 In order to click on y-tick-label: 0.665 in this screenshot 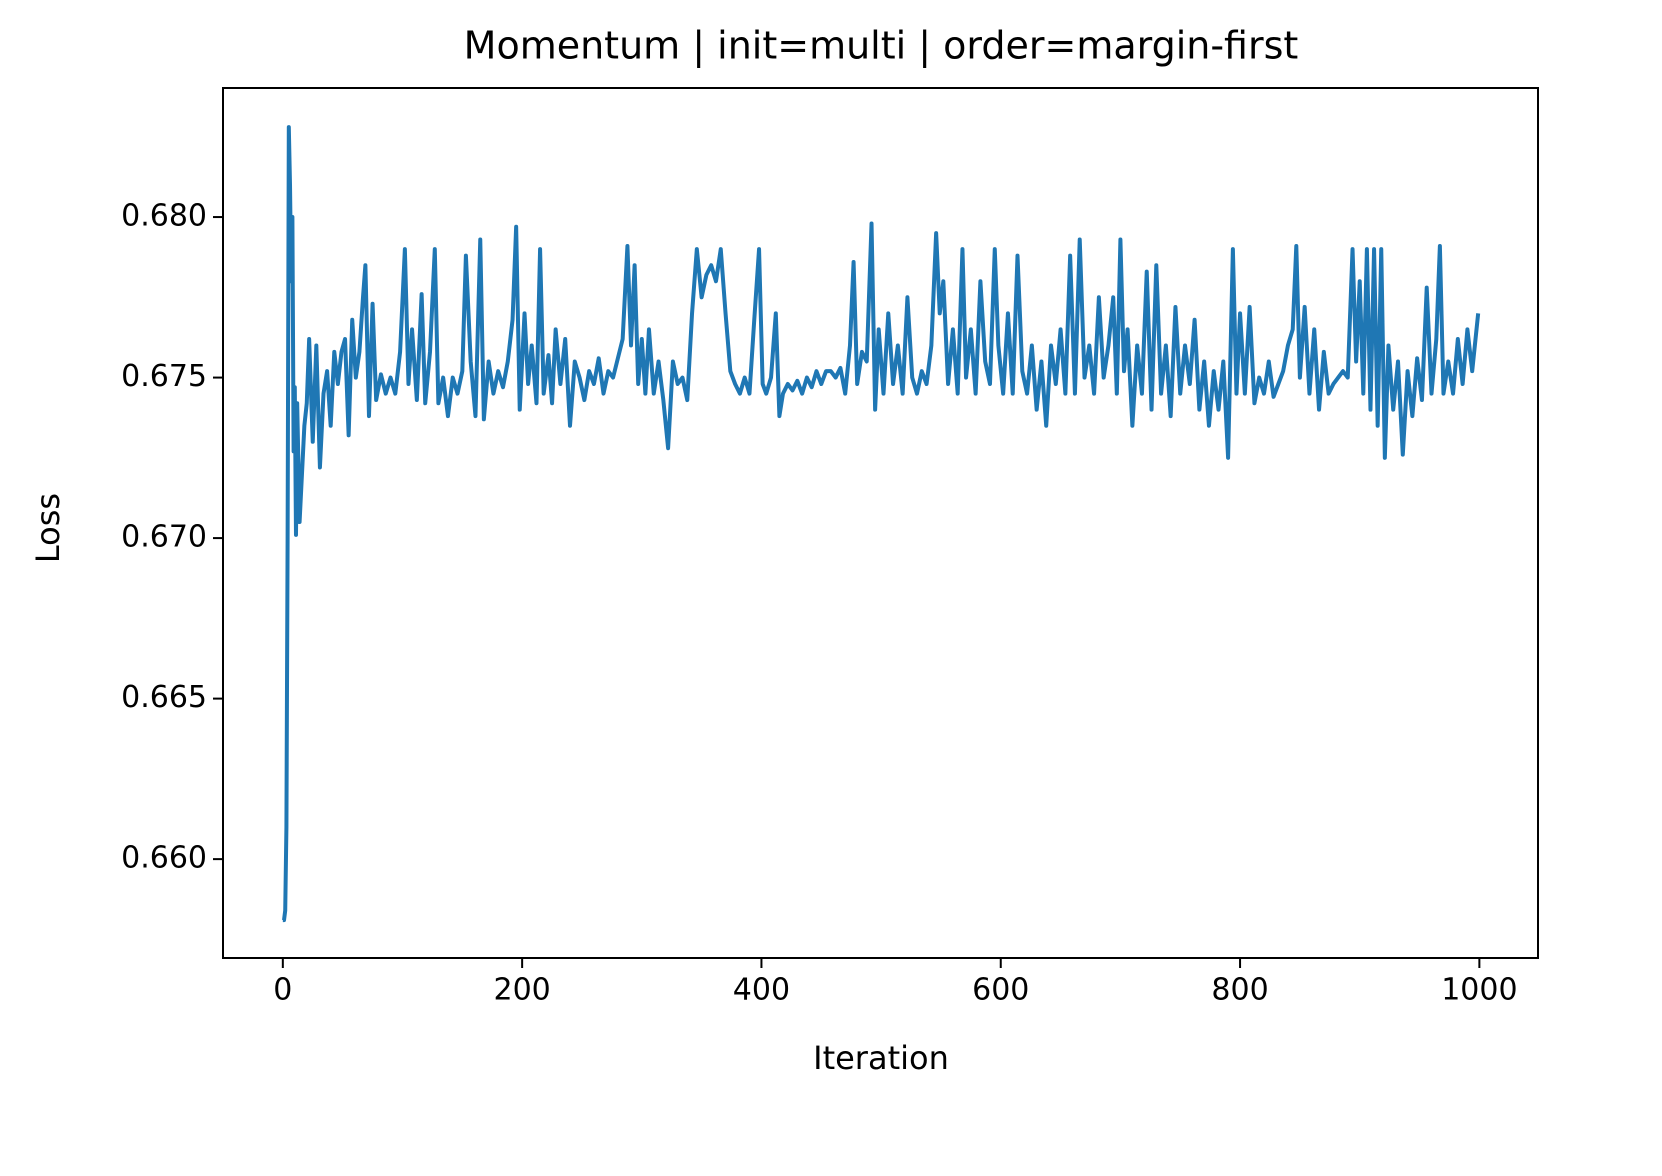, I will do `click(164, 697)`.